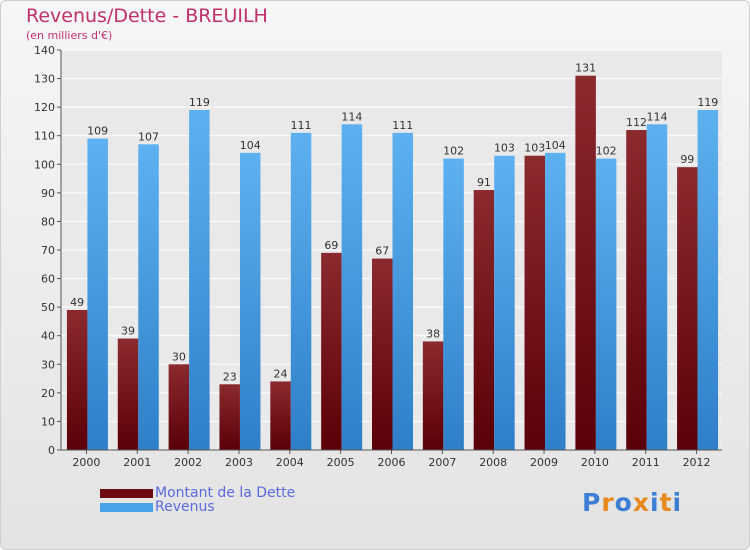 This screenshot has width=750, height=550. I want to click on y-tick-label: 50, so click(48, 307).